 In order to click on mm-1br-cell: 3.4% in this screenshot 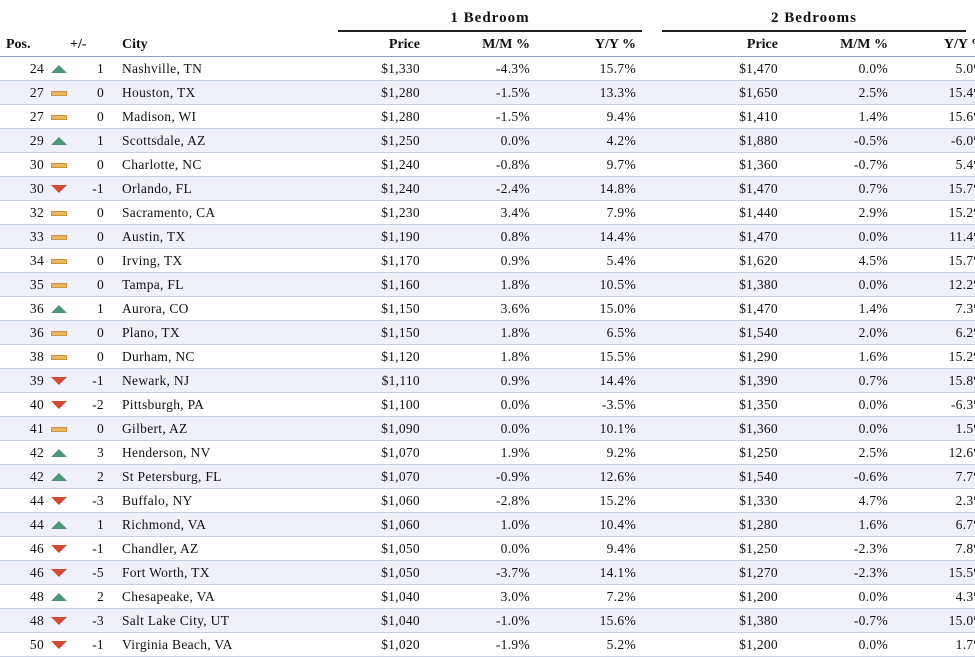, I will do `click(475, 212)`.